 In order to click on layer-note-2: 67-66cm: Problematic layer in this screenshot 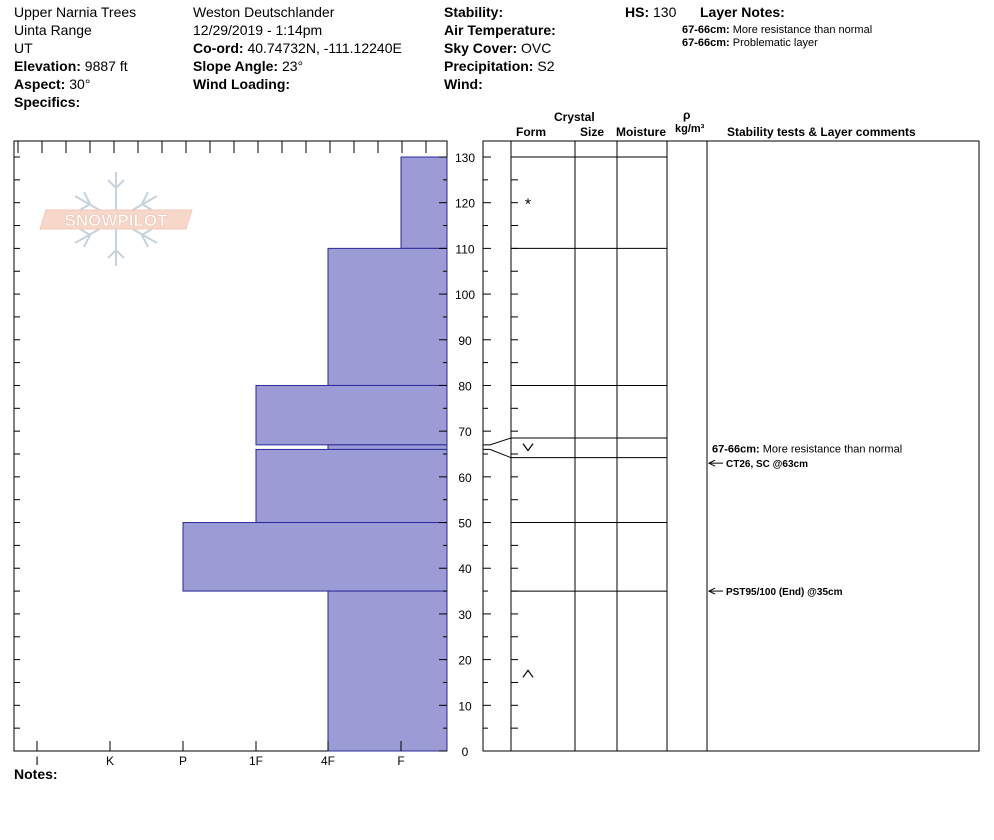, I will do `click(750, 43)`.